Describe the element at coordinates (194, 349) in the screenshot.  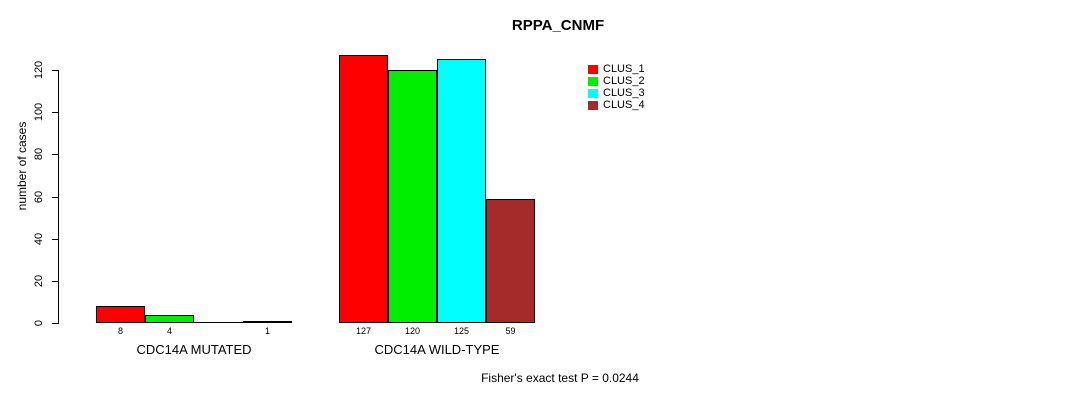
I see `category-label: CDC14A MUTATED` at that location.